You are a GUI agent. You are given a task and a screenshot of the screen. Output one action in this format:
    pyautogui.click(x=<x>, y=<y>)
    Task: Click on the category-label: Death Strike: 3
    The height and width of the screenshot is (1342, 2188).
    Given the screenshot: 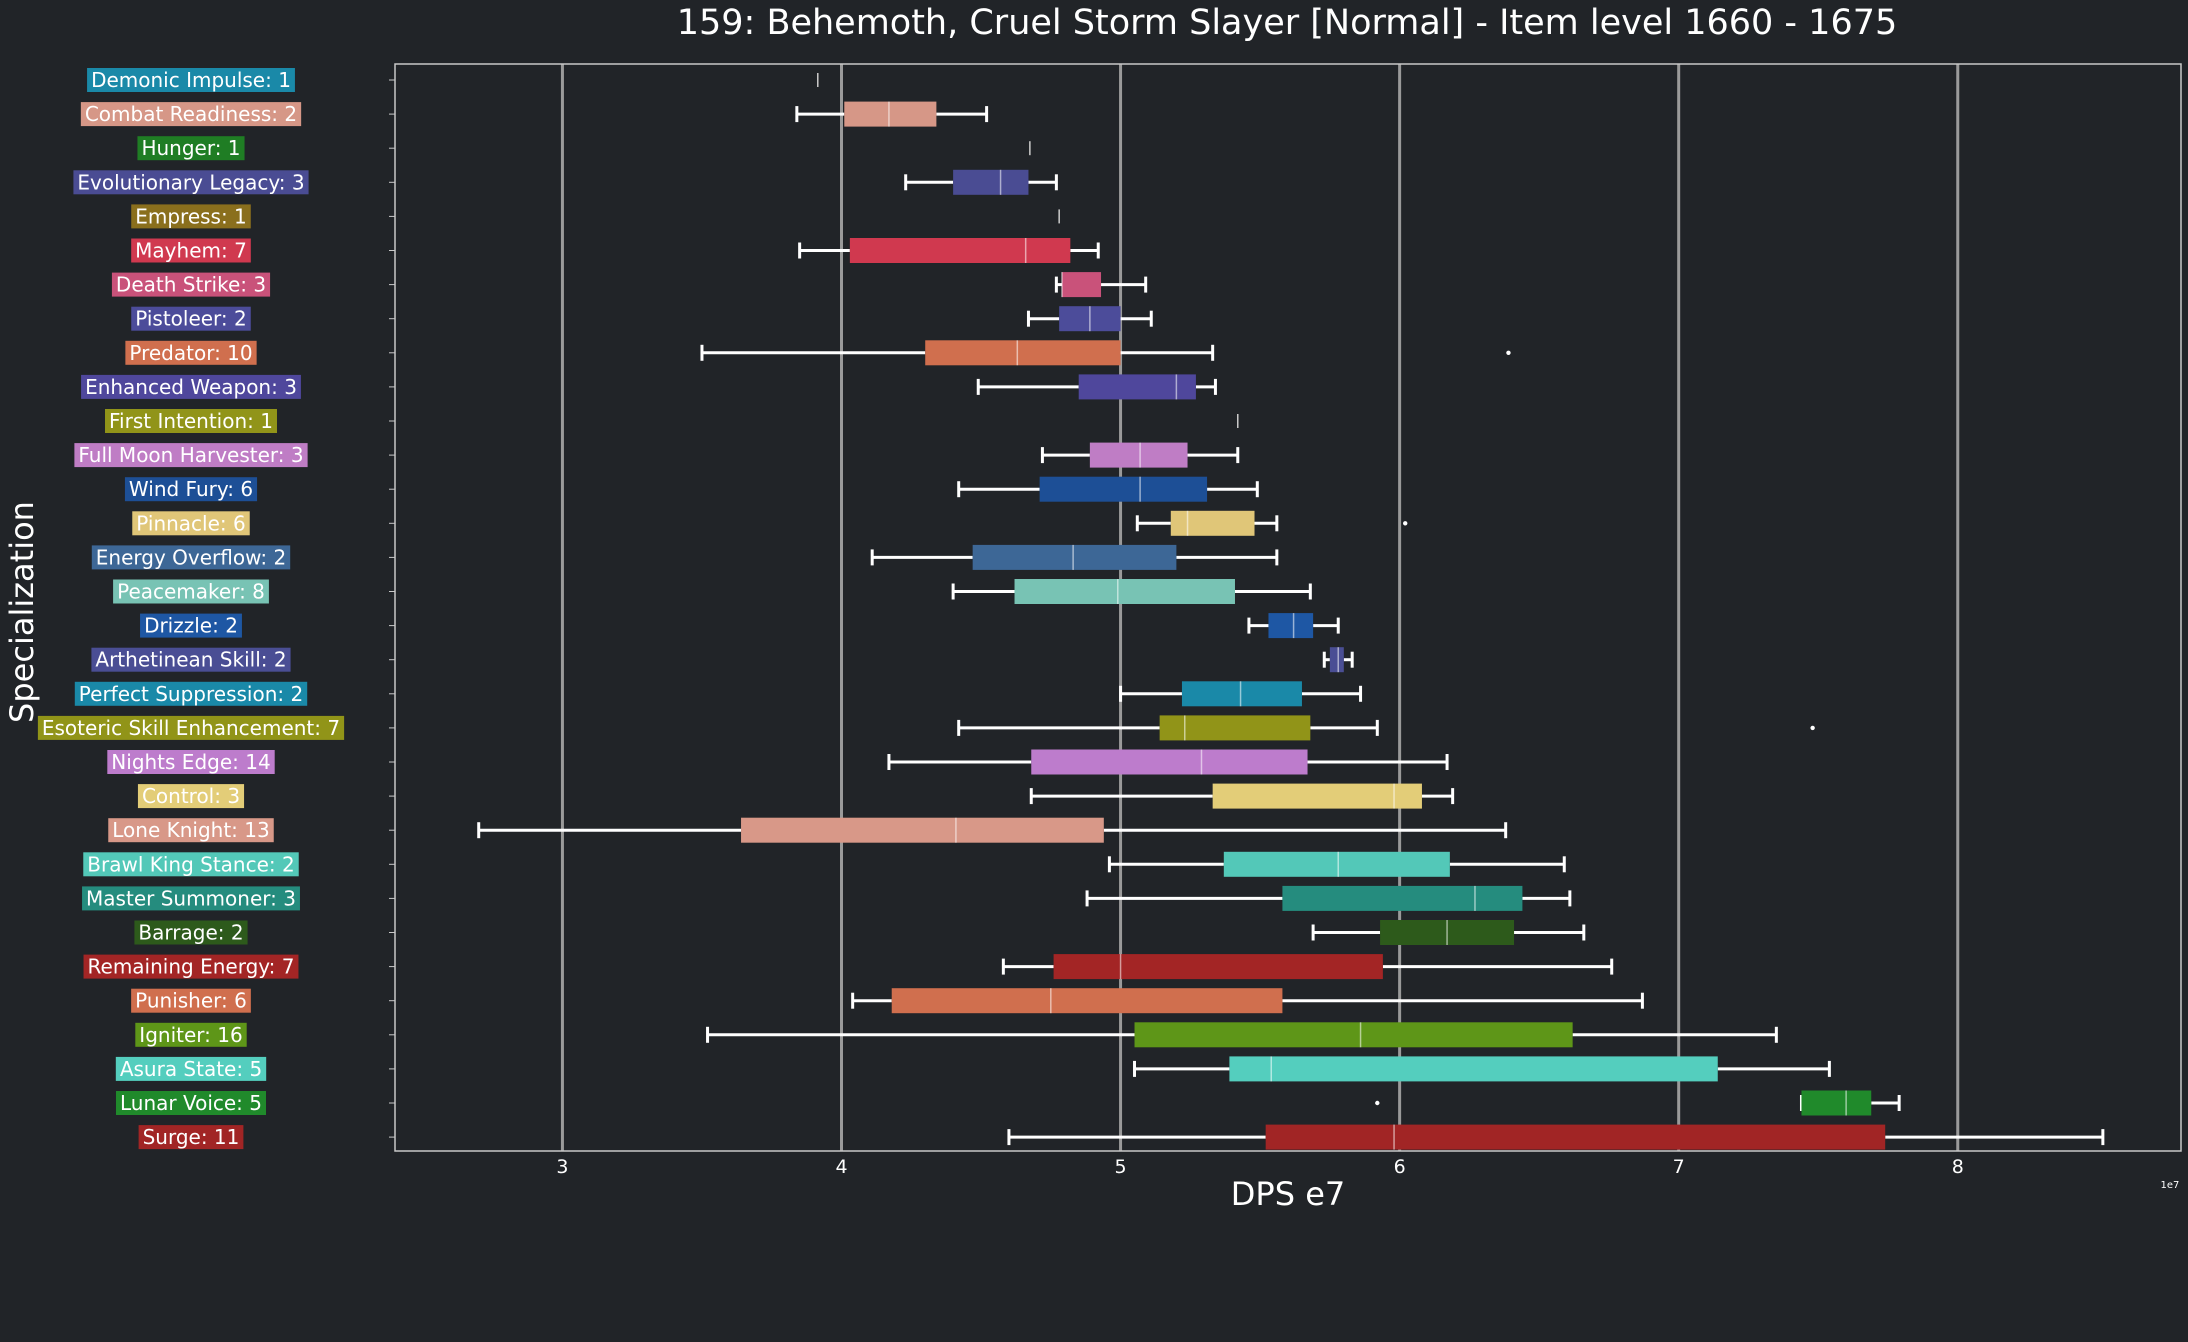 What is the action you would take?
    pyautogui.click(x=191, y=285)
    